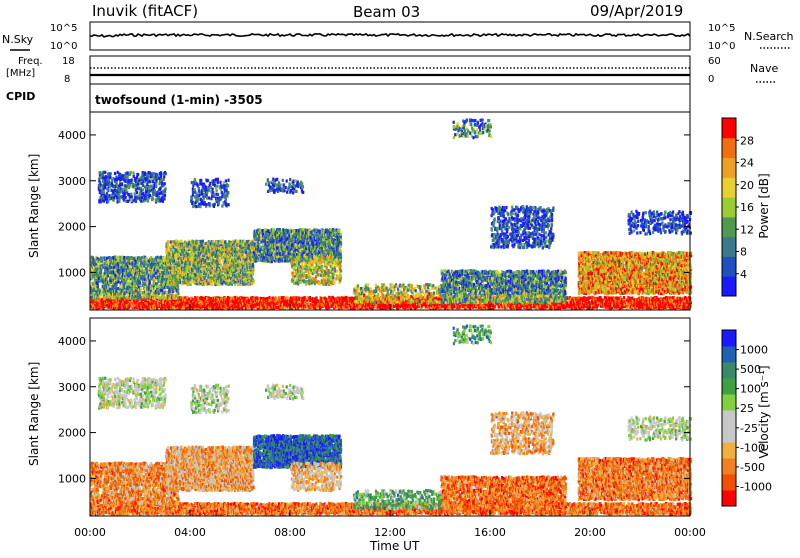 This screenshot has width=800, height=558. I want to click on nsky-series-line, so click(390, 35).